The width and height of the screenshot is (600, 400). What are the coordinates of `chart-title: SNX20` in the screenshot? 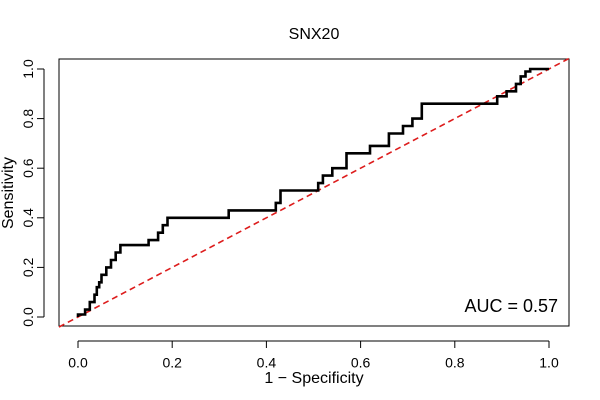 It's located at (314, 34).